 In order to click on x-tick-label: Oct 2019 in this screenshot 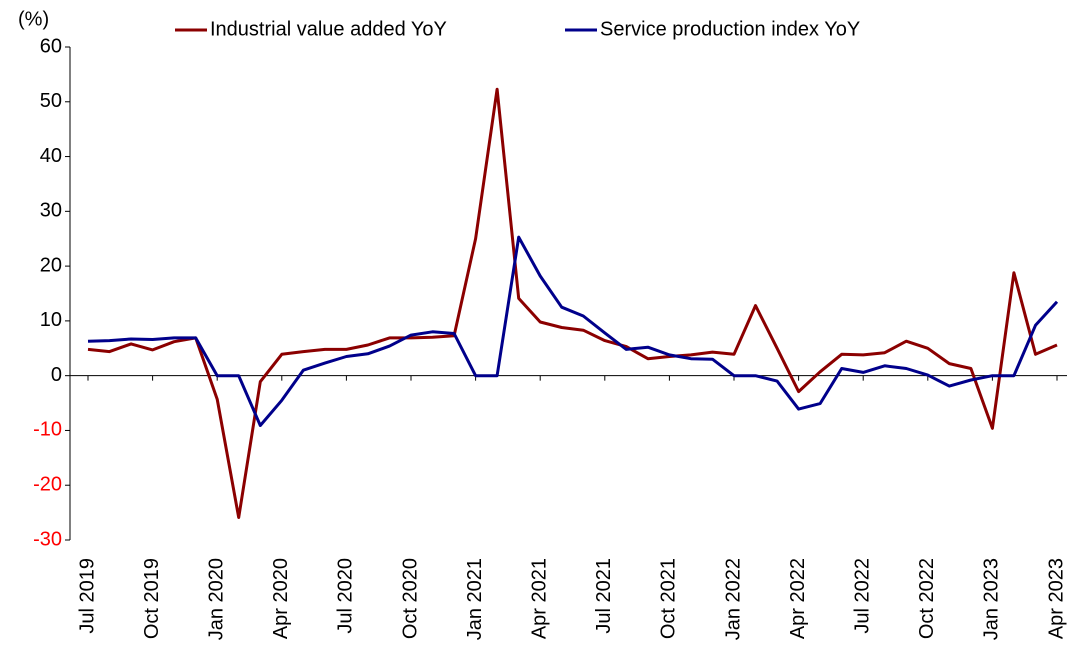, I will do `click(152, 598)`.